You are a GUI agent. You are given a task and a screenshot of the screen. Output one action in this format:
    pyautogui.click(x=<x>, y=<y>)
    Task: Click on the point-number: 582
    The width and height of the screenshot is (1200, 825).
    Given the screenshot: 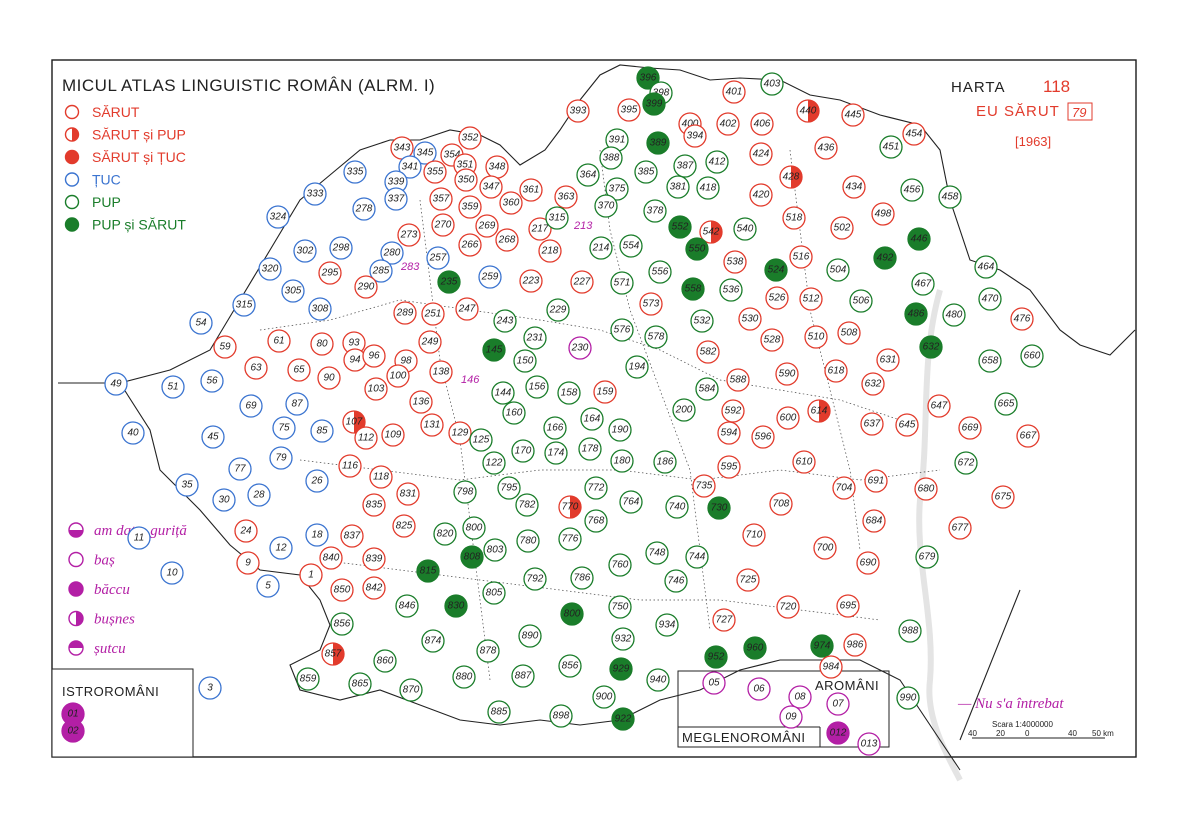 What is the action you would take?
    pyautogui.click(x=708, y=352)
    